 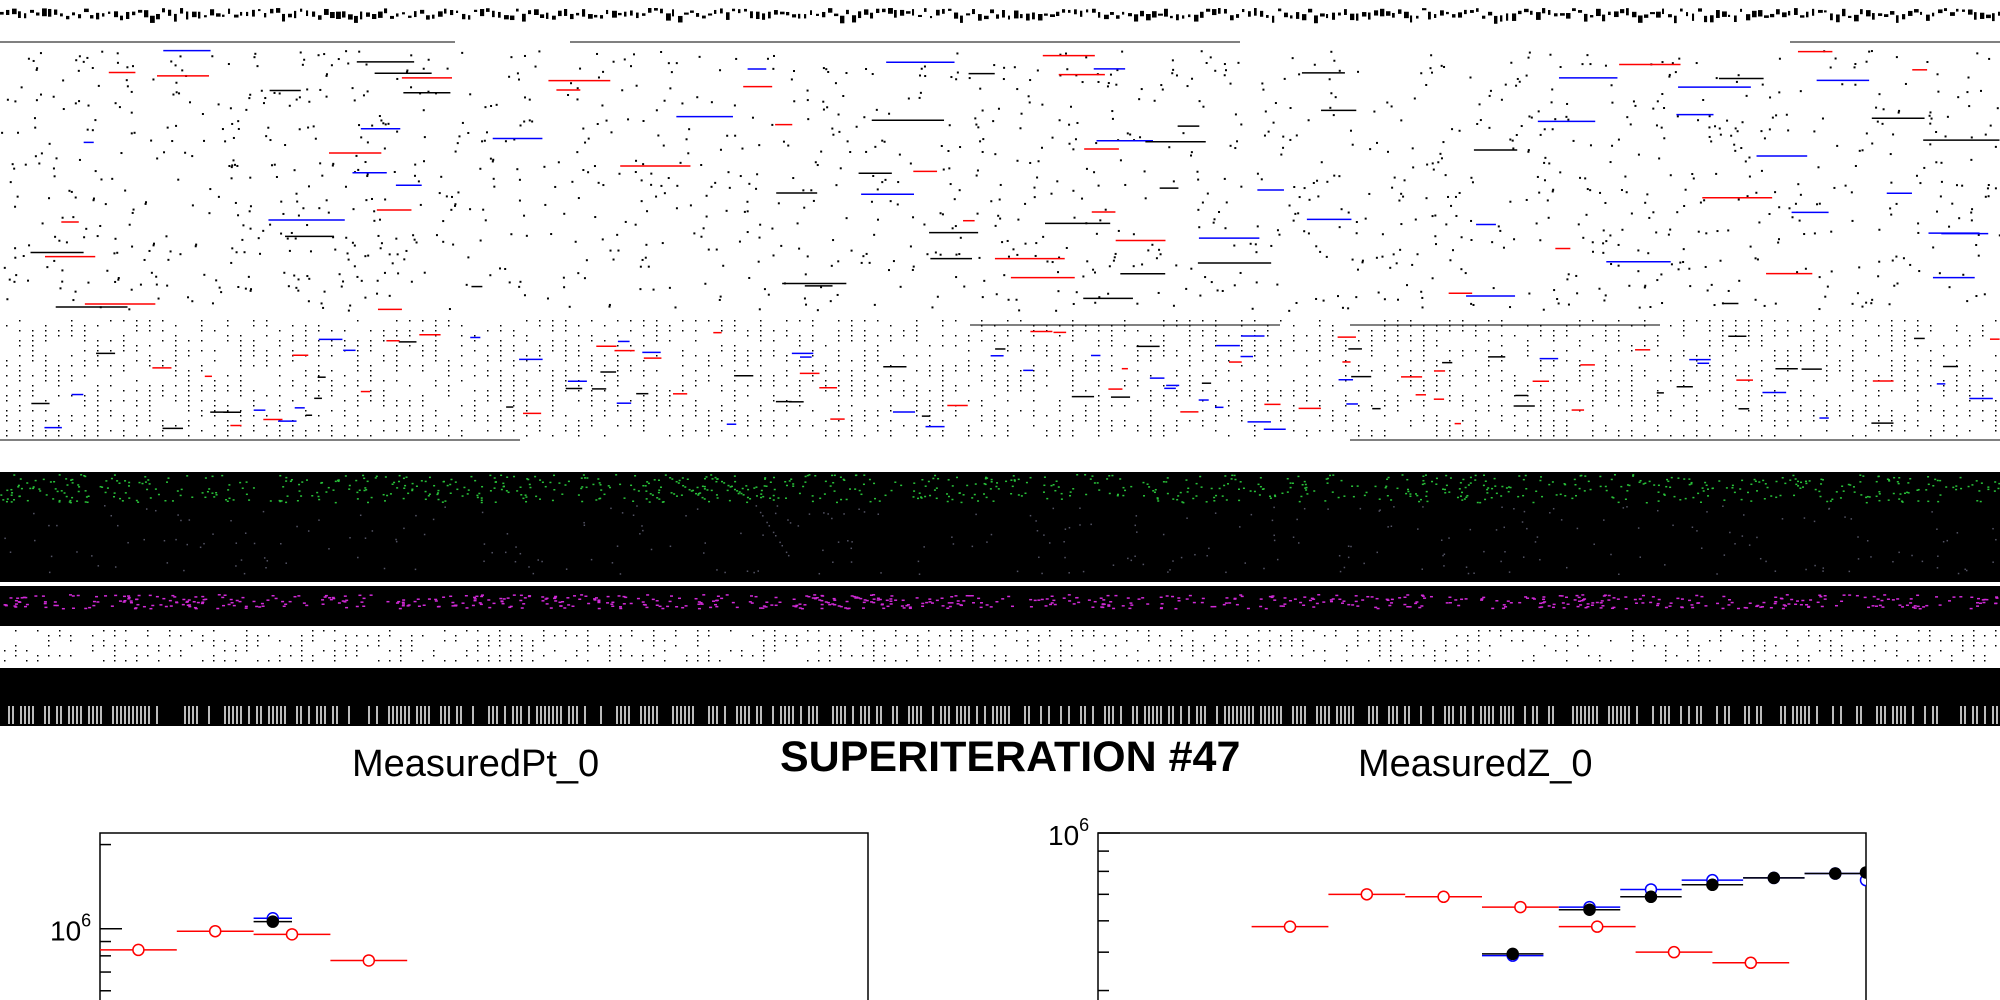 I want to click on strip-light-band, so click(x=1000, y=646).